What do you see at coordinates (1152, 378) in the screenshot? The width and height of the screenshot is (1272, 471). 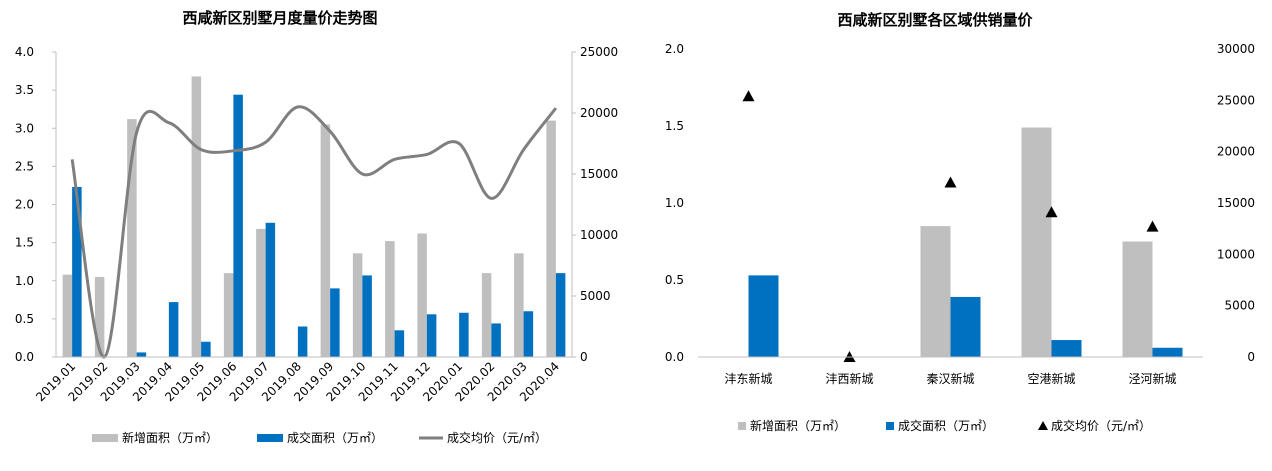 I see `x-tick-label: 泾河新城` at bounding box center [1152, 378].